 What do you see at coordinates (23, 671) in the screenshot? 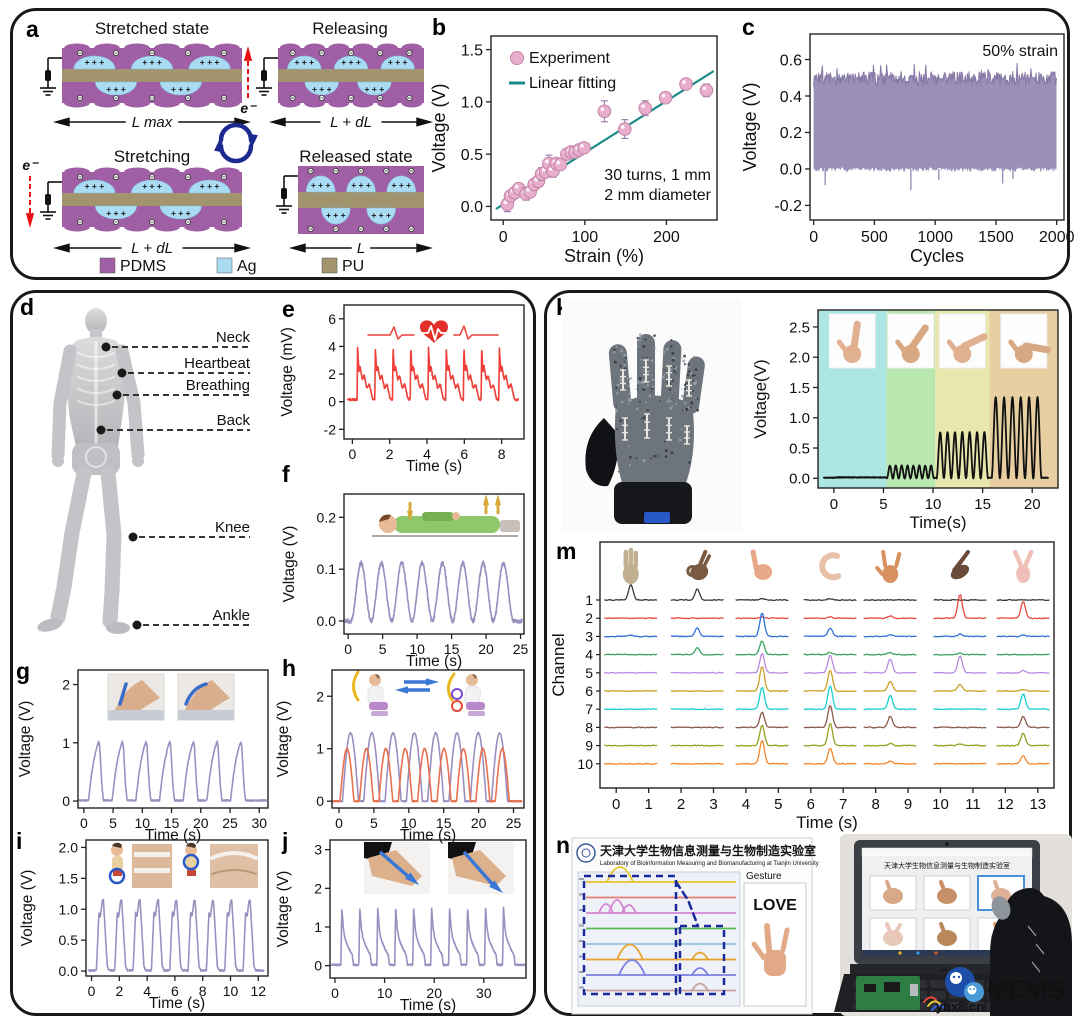
I see `panel-label-g: g` at bounding box center [23, 671].